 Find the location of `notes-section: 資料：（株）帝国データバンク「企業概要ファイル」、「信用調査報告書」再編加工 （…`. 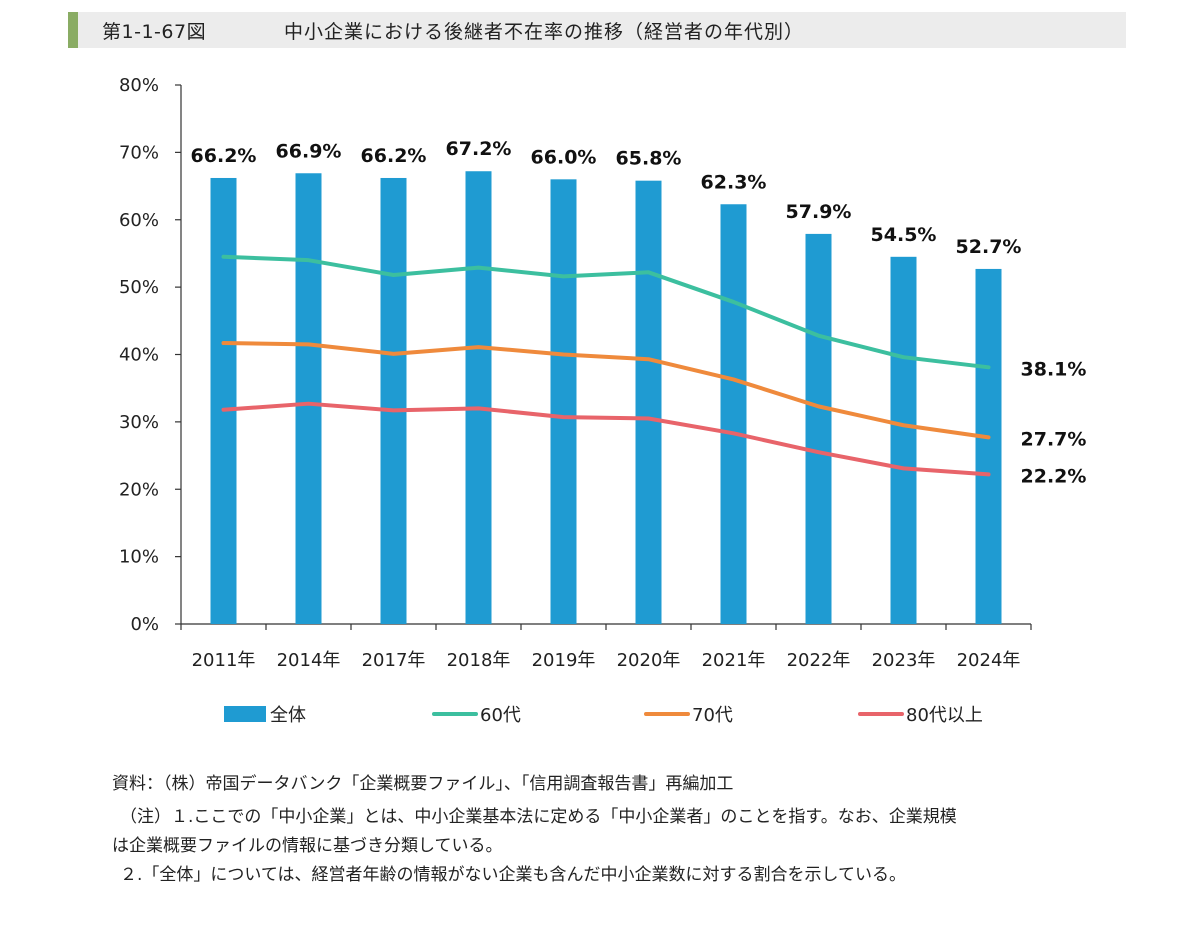

notes-section: 資料：（株）帝国データバンク「企業概要ファイル」、「信用調査報告書」再編加工 （… is located at coordinates (612, 830).